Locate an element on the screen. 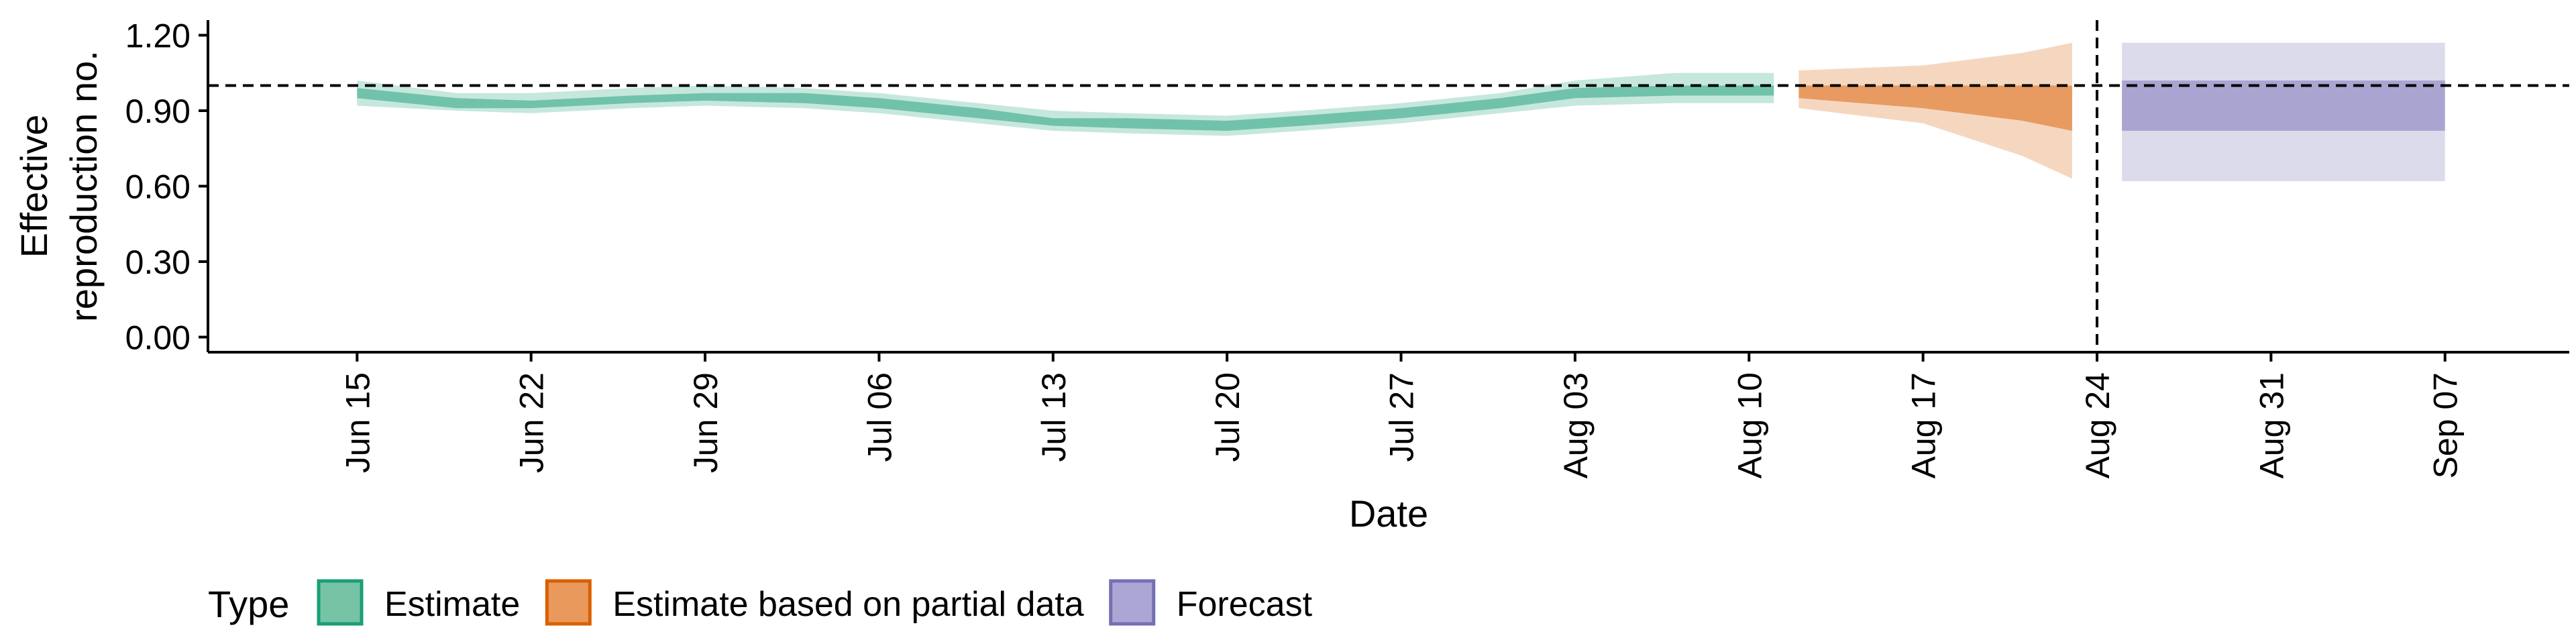  legend-label: Forecast is located at coordinates (1245, 604).